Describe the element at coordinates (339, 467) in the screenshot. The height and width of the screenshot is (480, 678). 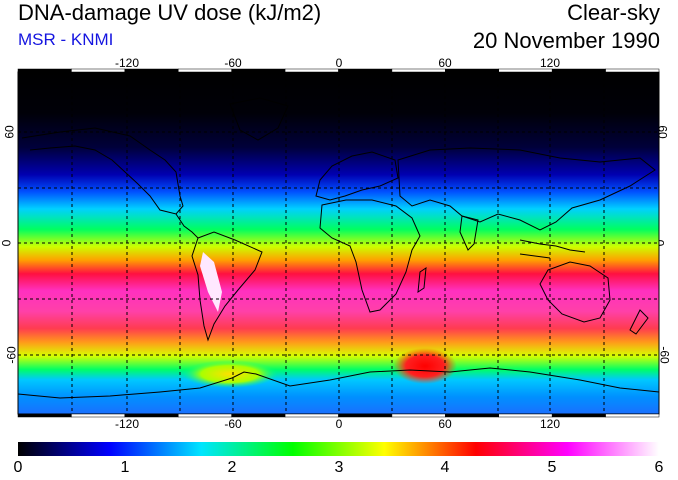
I see `colorbar-label: 3` at that location.